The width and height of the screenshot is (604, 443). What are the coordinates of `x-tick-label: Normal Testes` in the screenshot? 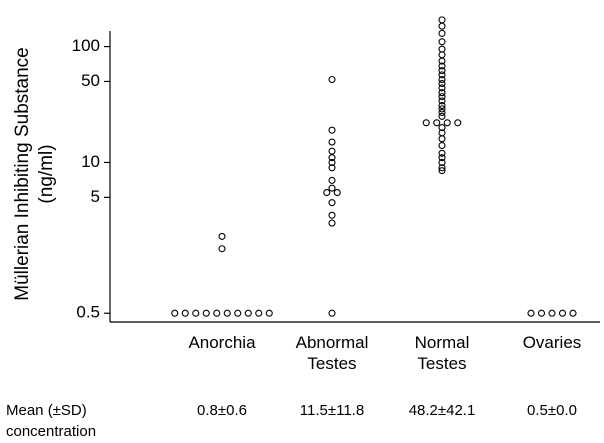 It's located at (442, 353).